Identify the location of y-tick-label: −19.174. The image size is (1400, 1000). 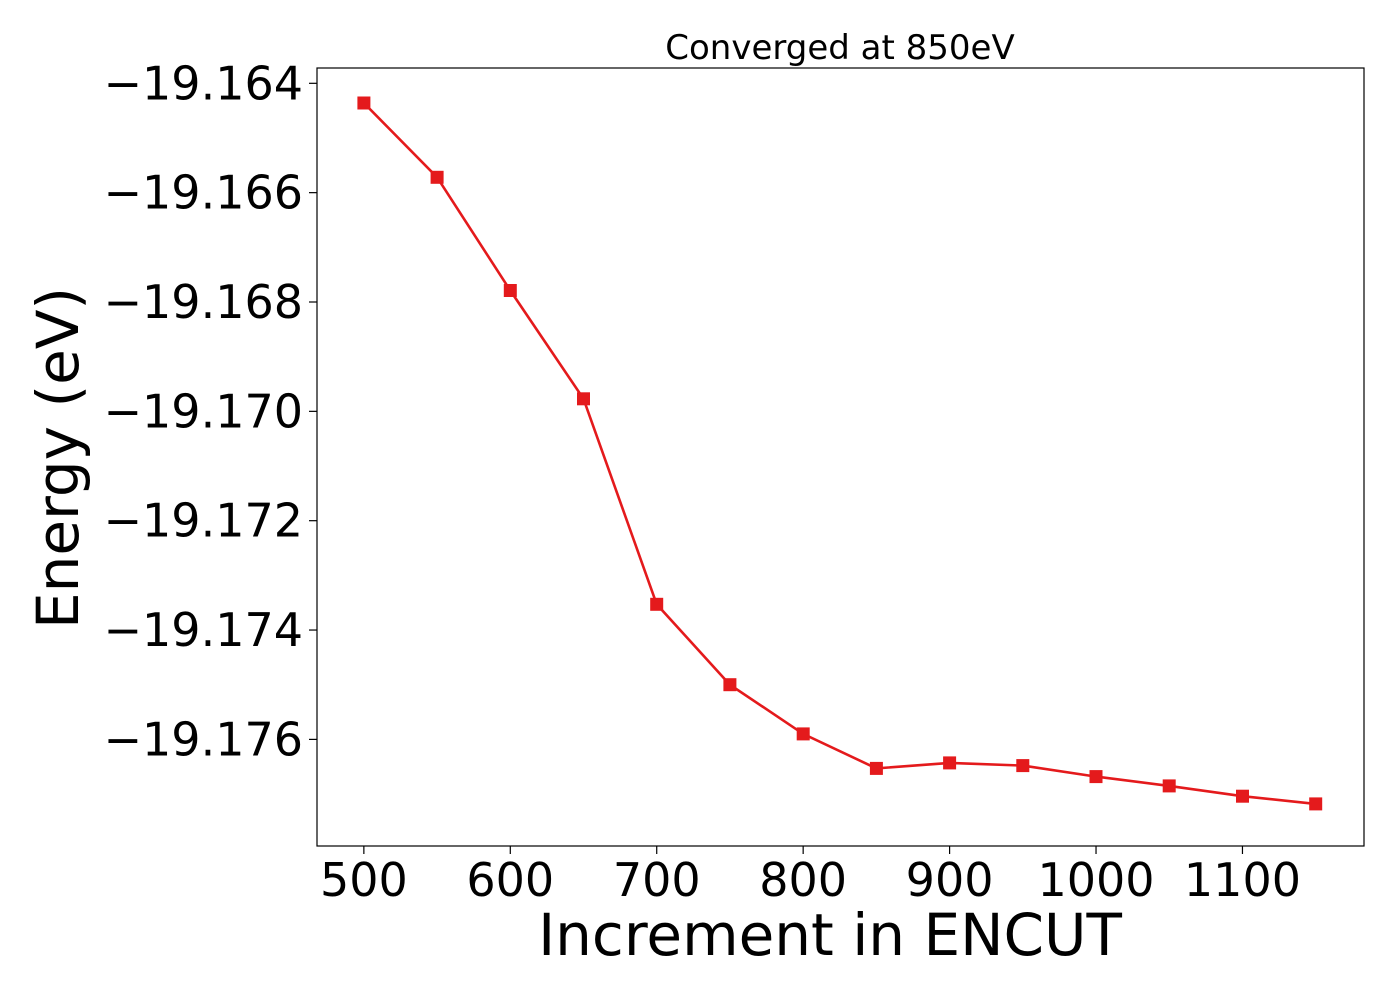
(204, 630).